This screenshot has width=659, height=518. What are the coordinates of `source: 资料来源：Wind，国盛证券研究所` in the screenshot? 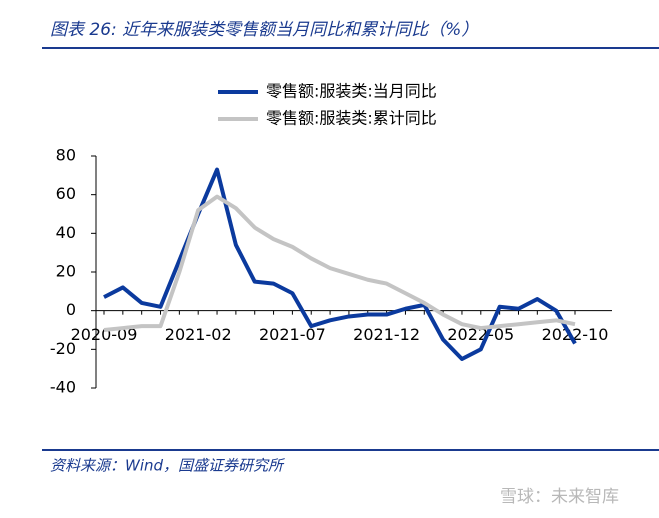 It's located at (167, 466).